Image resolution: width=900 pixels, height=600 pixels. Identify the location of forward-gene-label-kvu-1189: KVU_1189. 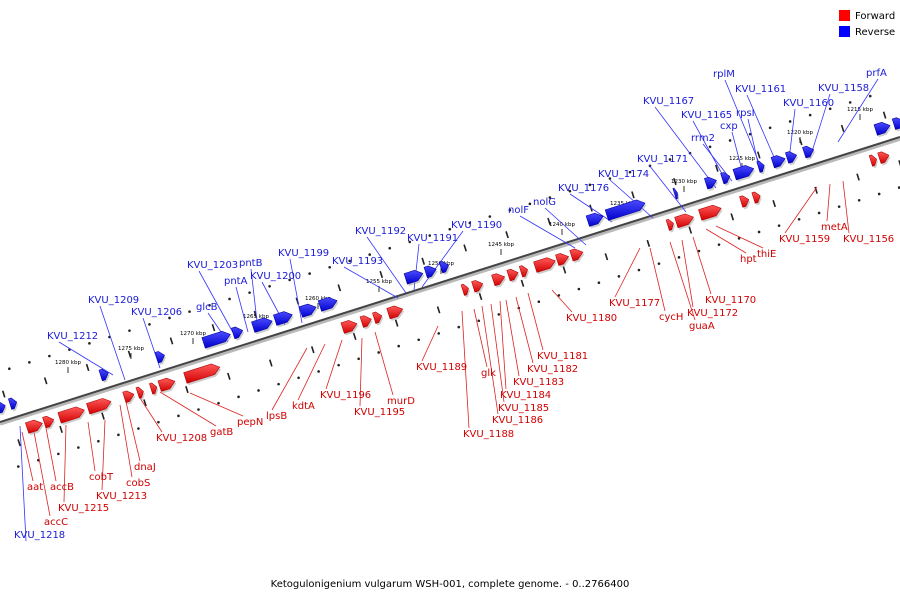
(441, 367).